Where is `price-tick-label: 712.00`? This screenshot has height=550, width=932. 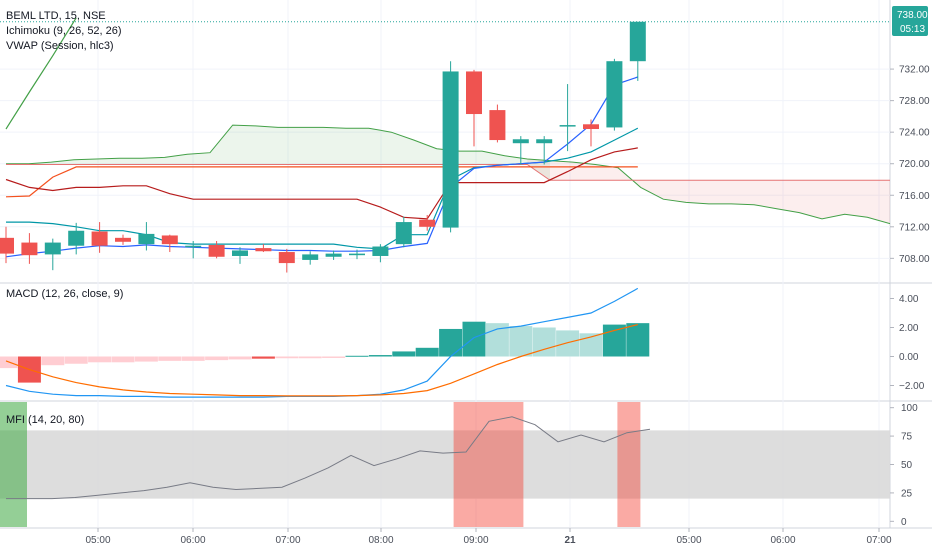
price-tick-label: 712.00 is located at coordinates (914, 227).